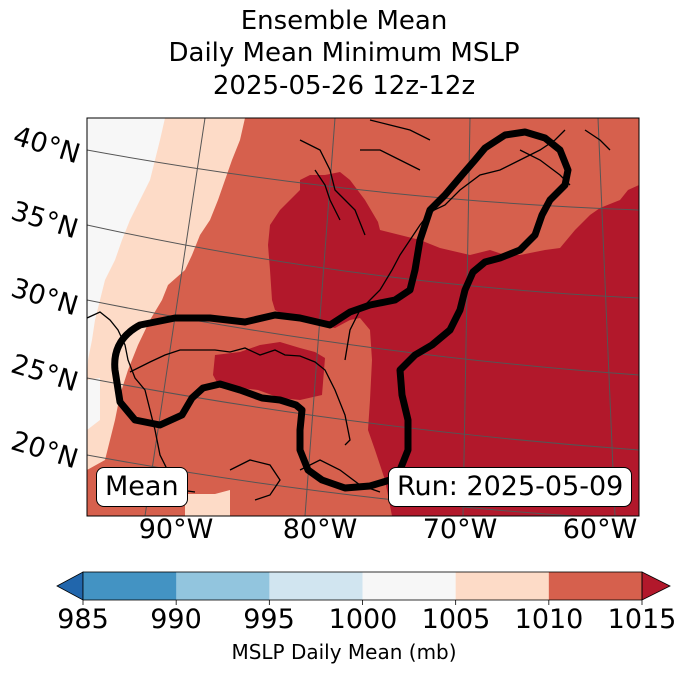  What do you see at coordinates (176, 619) in the screenshot?
I see `colorbar-tick-990: 990` at bounding box center [176, 619].